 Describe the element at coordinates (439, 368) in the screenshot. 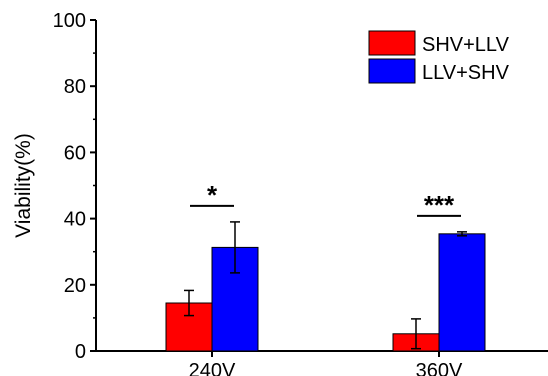

I see `x-tick-label: 360V` at that location.